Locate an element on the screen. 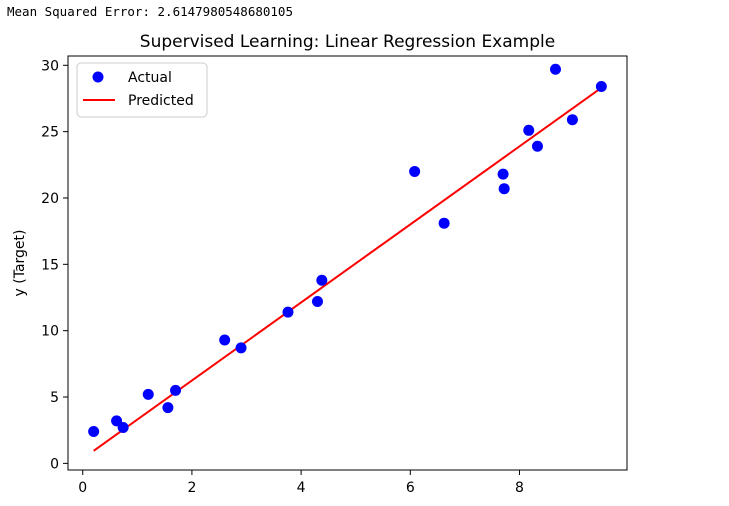 This screenshot has height=506, width=729. y-tick-label: 0 is located at coordinates (54, 464).